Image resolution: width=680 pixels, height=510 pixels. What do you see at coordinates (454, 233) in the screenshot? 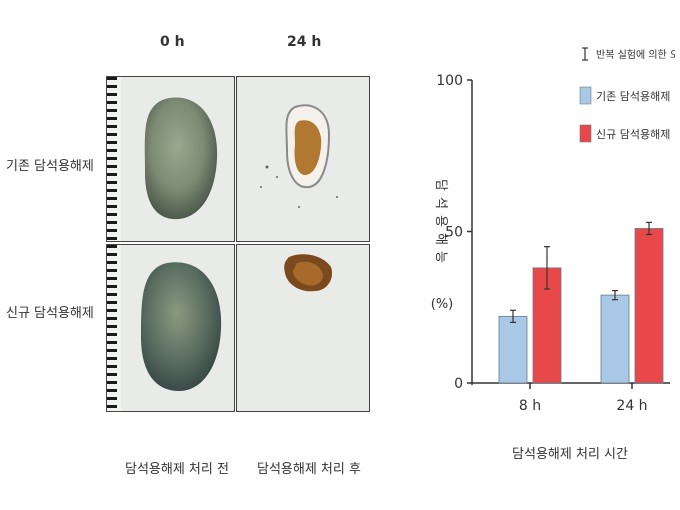
I see `y-tick-label: 50` at bounding box center [454, 233].